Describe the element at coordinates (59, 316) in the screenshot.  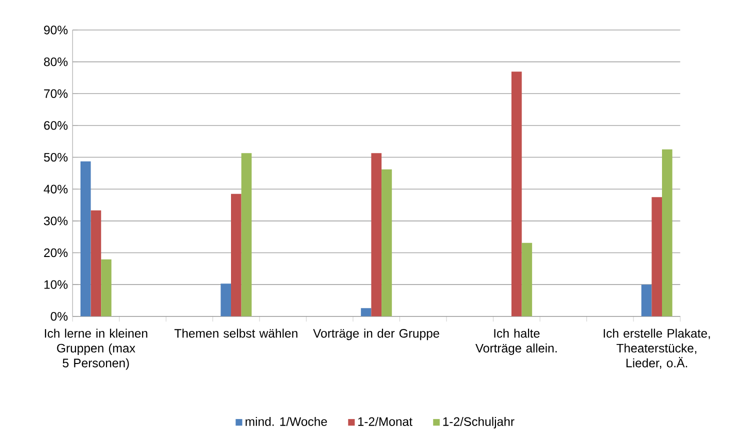
I see `y-tick-label: 0%` at that location.